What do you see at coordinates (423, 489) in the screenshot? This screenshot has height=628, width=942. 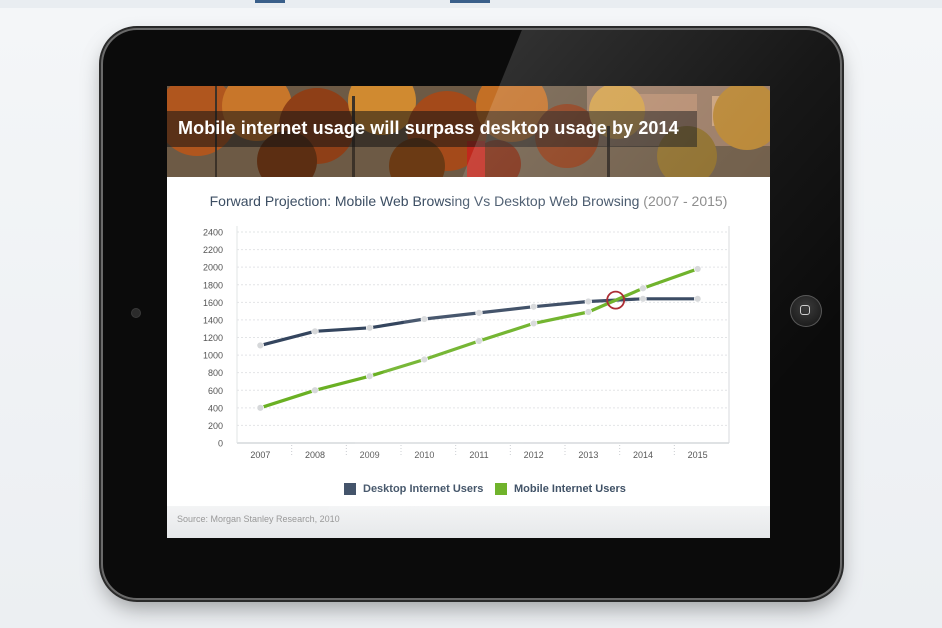 I see `legend-label-desktop: Desktop Internet Users` at bounding box center [423, 489].